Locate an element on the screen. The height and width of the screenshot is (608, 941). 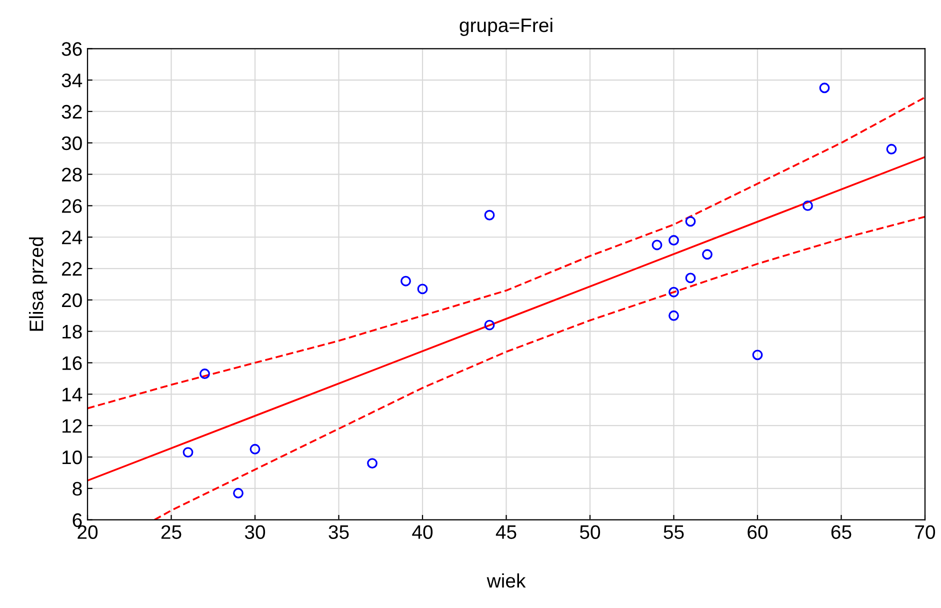
y-axis-title: Elisa przed is located at coordinates (38, 284).